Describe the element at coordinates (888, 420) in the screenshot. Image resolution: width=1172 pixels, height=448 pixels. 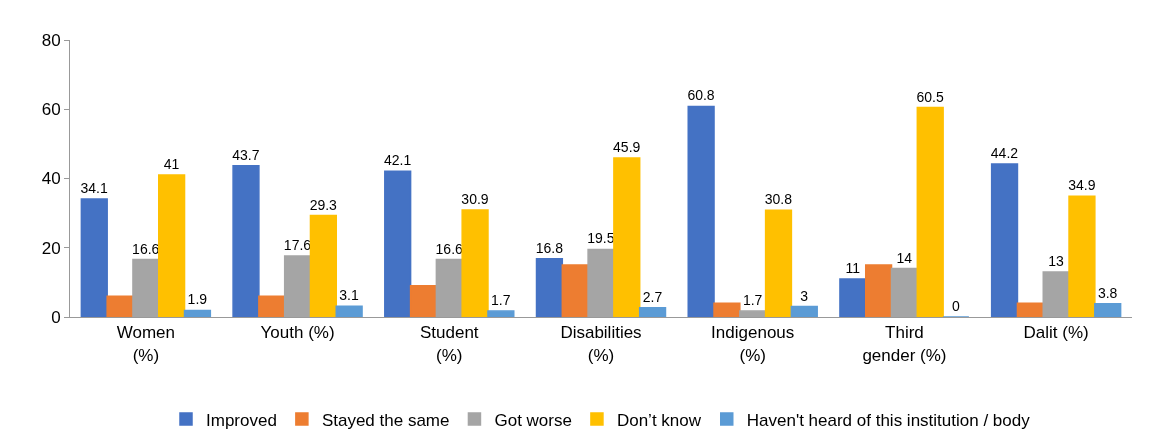
I see `legend-label: Haven't heard of this institution / body` at that location.